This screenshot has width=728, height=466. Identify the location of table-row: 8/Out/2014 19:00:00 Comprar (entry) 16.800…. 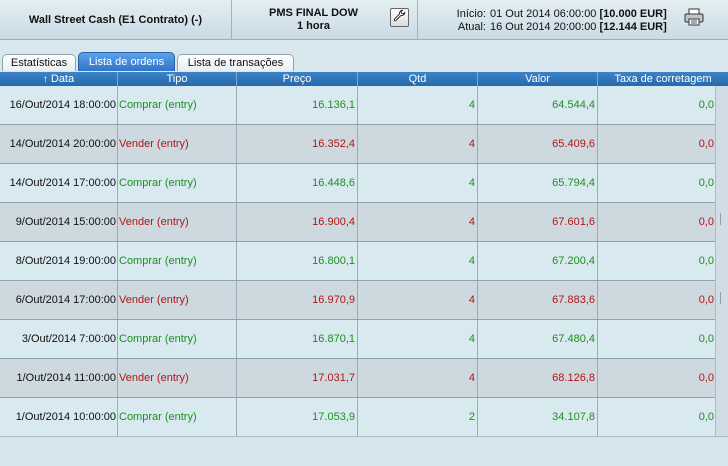
(364, 261).